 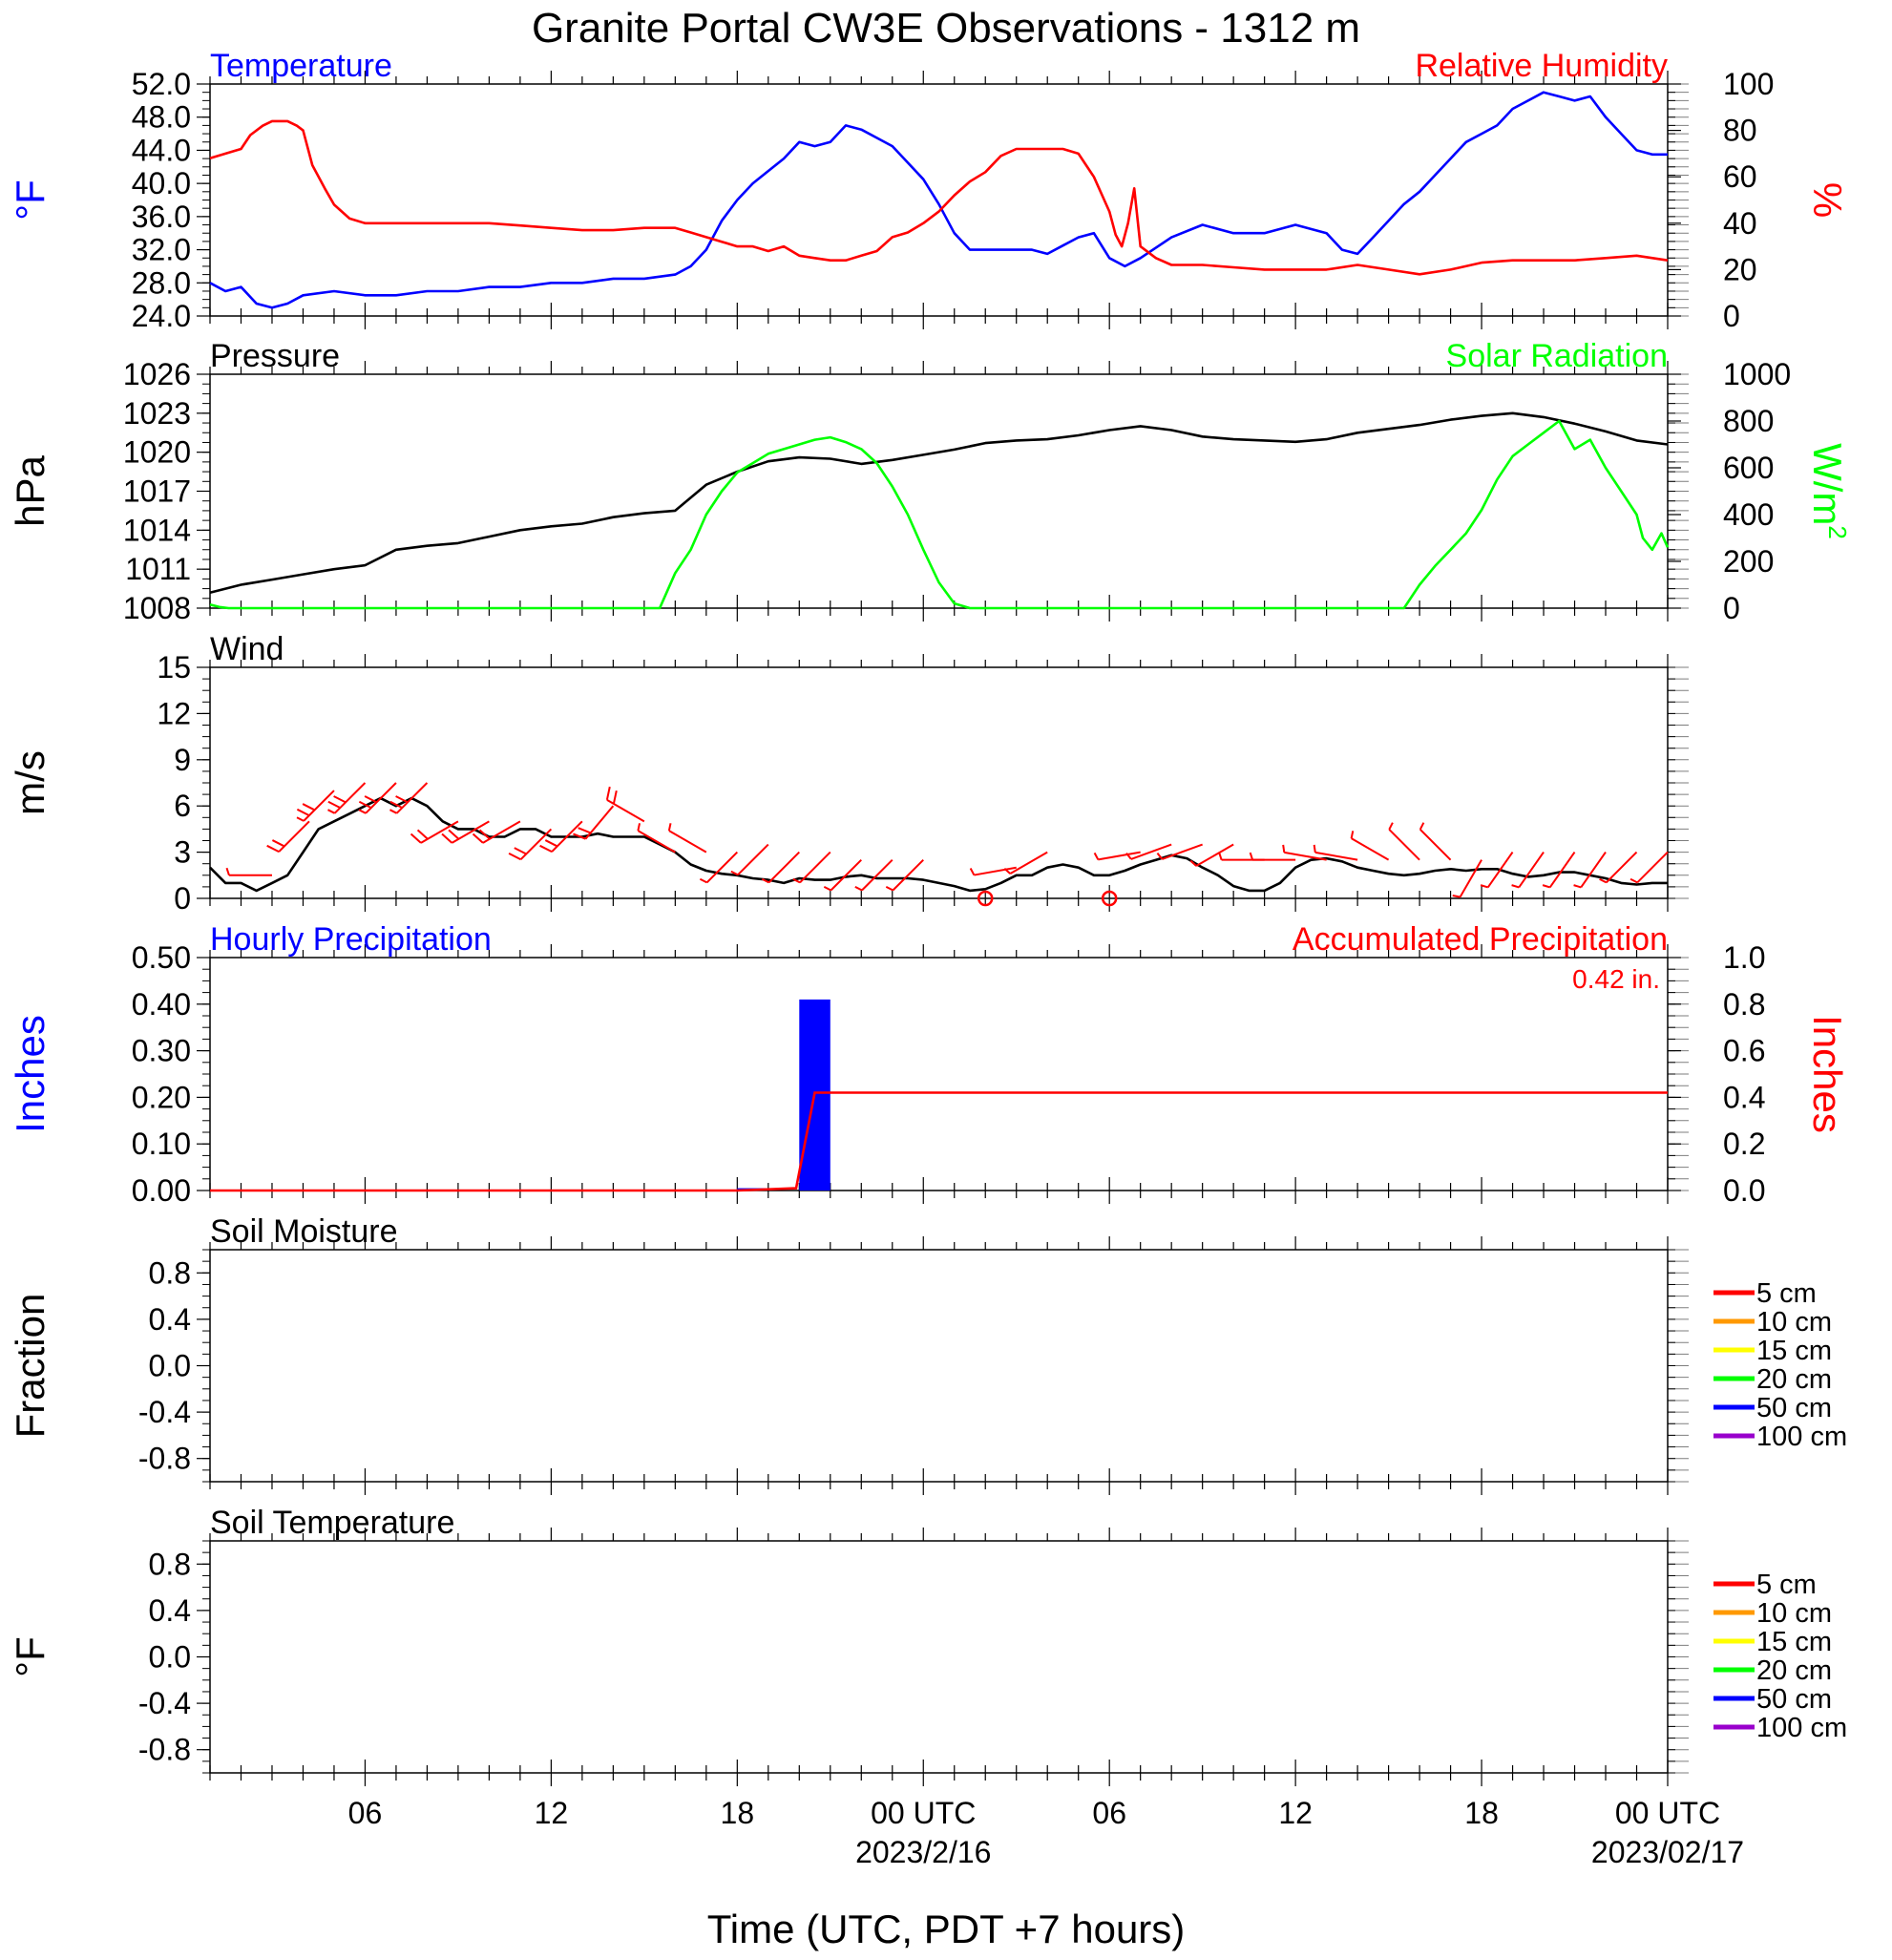 What do you see at coordinates (161, 150) in the screenshot?
I see `y-tick-label-left: 44.0` at bounding box center [161, 150].